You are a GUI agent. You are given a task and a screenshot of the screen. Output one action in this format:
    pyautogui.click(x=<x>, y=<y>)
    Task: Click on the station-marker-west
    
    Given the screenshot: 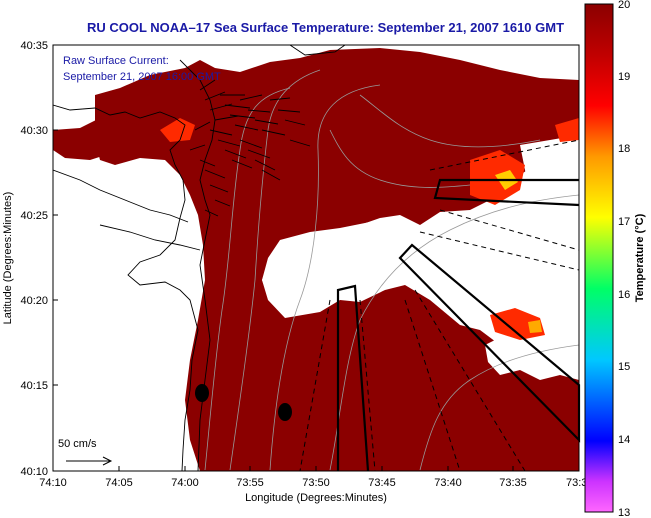 What is the action you would take?
    pyautogui.click(x=202, y=393)
    